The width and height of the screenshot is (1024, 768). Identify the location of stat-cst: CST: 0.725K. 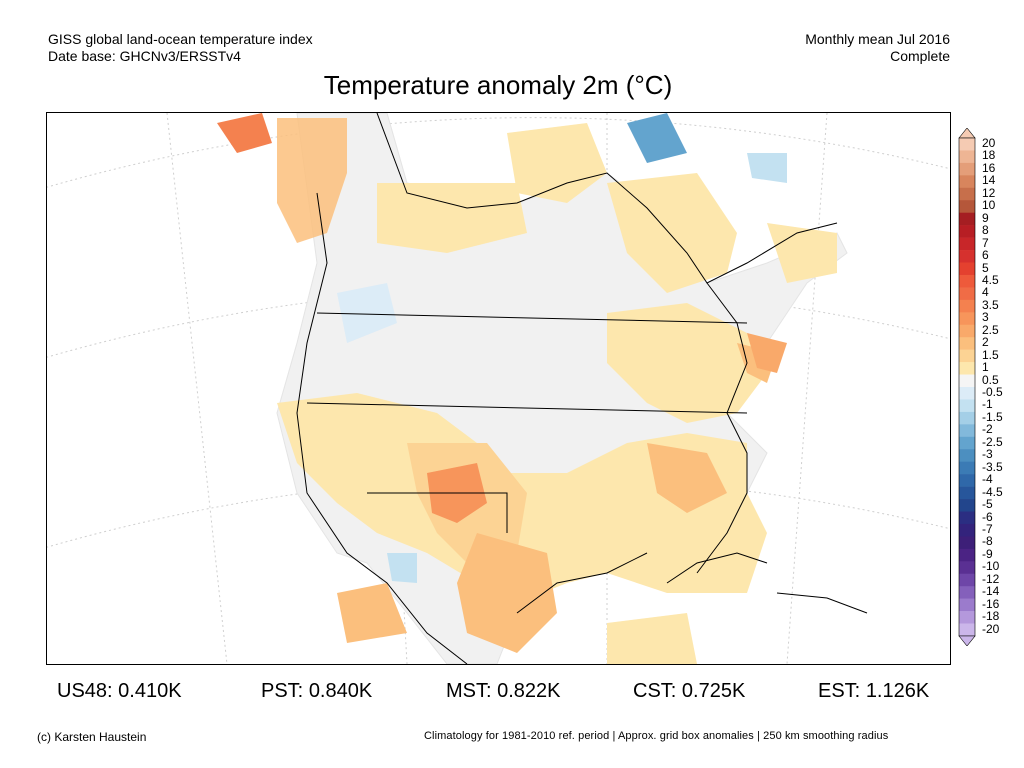
(689, 691).